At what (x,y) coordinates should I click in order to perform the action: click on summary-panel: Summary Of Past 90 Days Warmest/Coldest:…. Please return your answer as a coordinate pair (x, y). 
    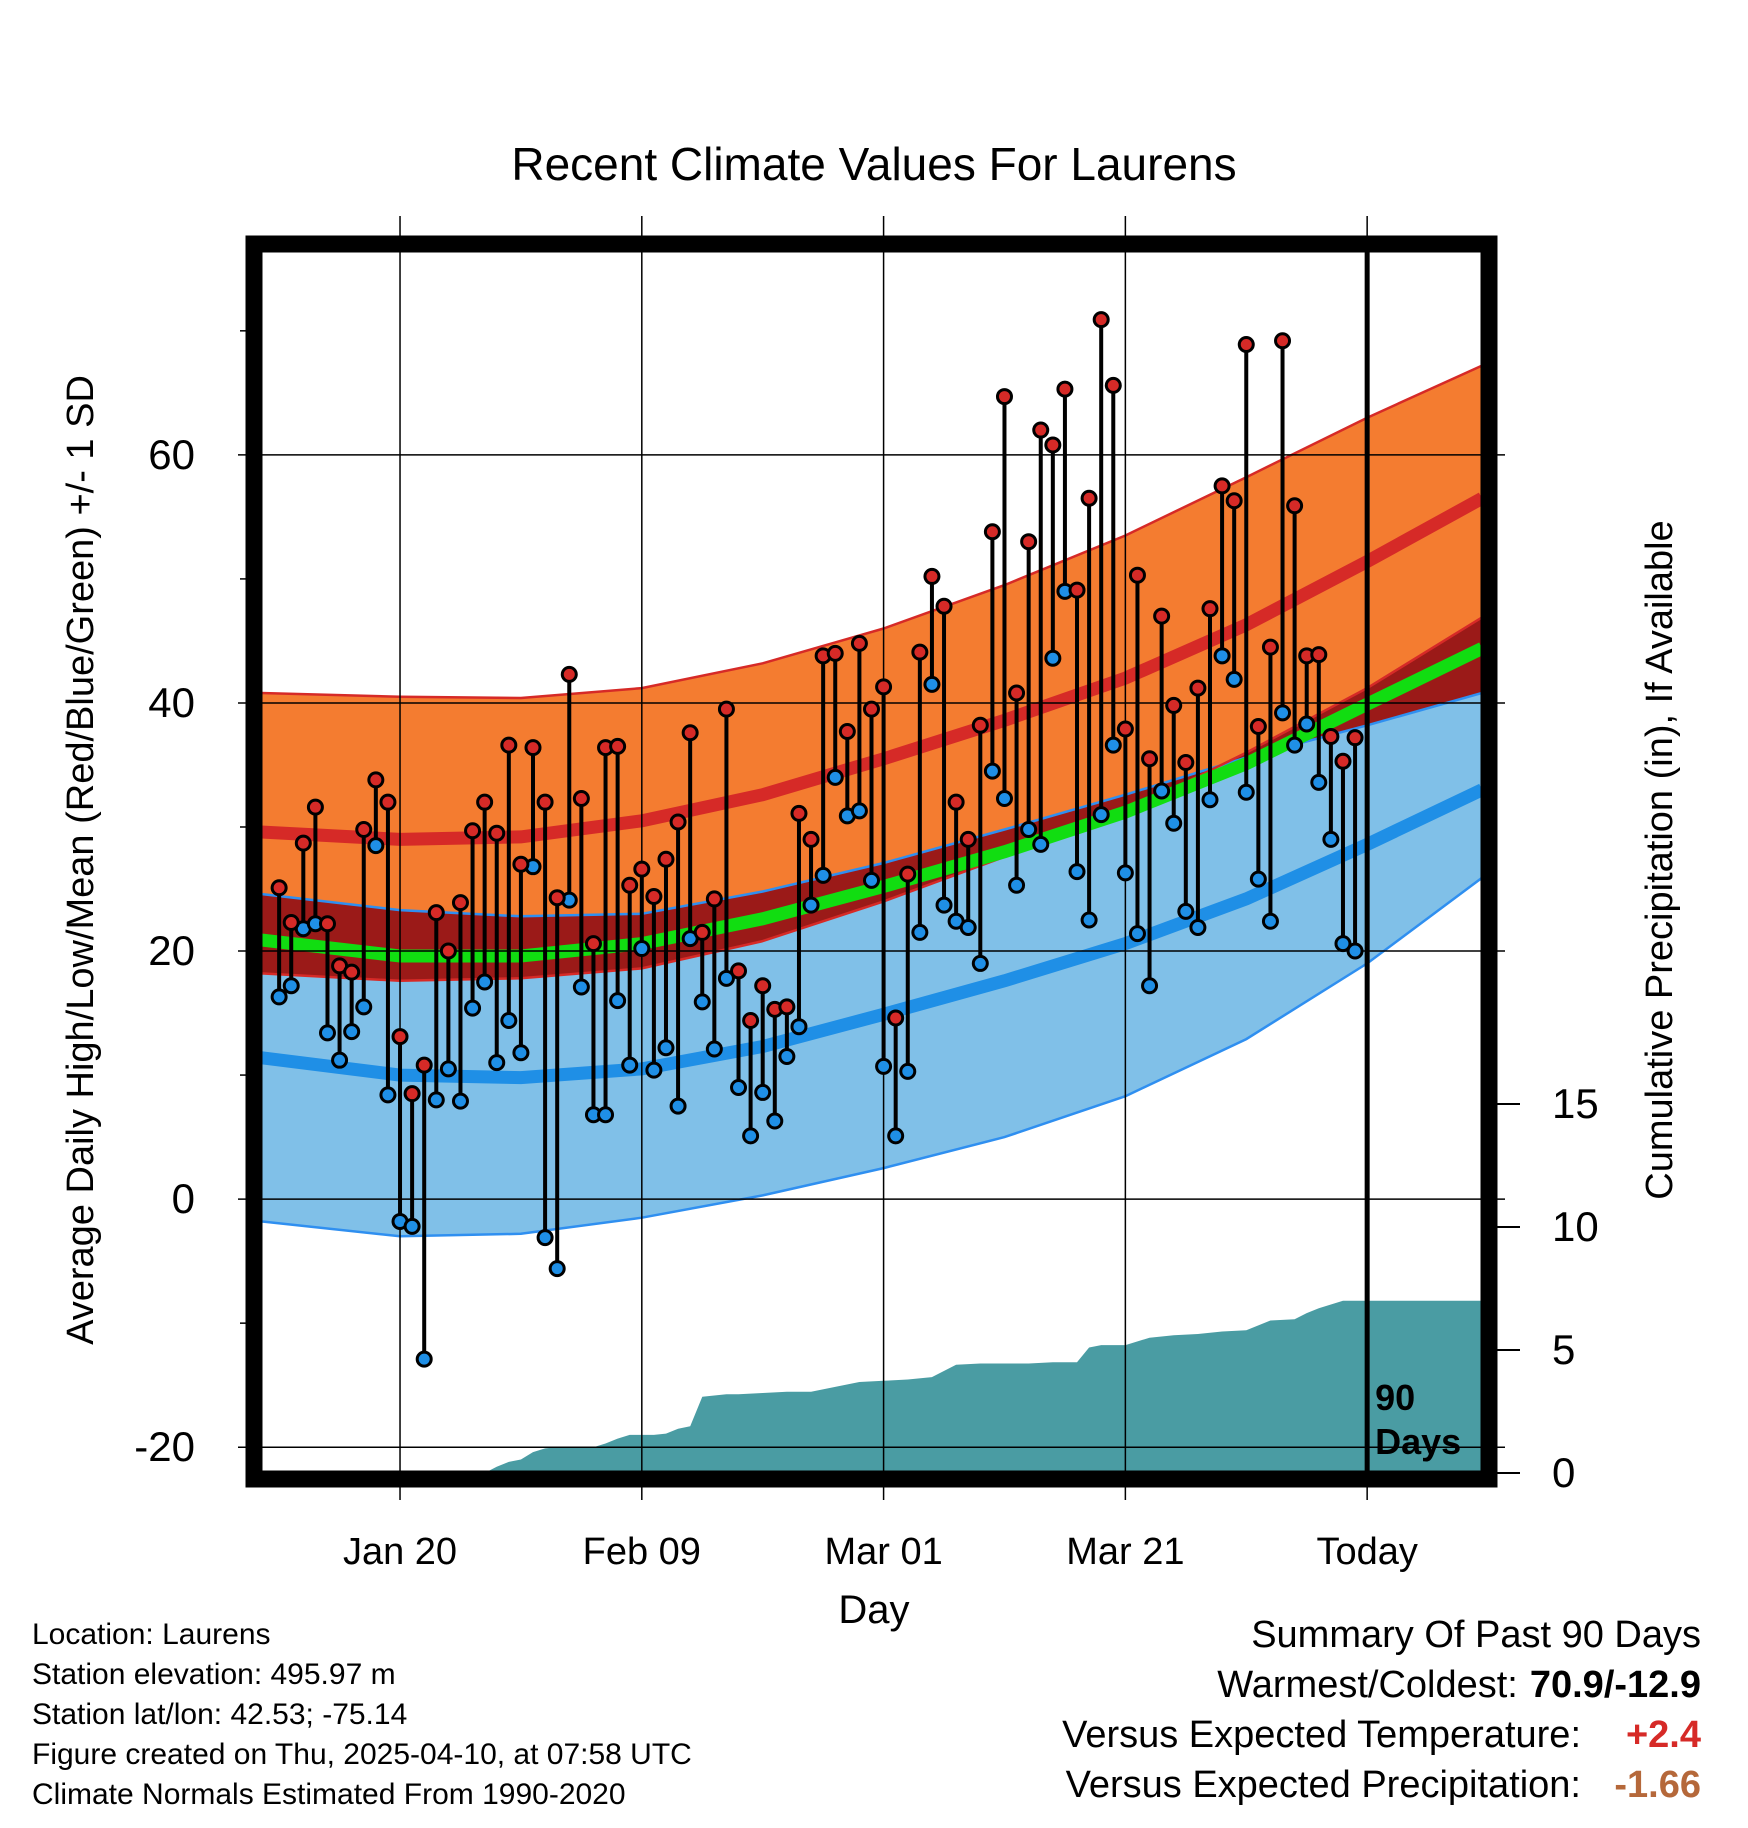
    Looking at the image, I should click on (1381, 1710).